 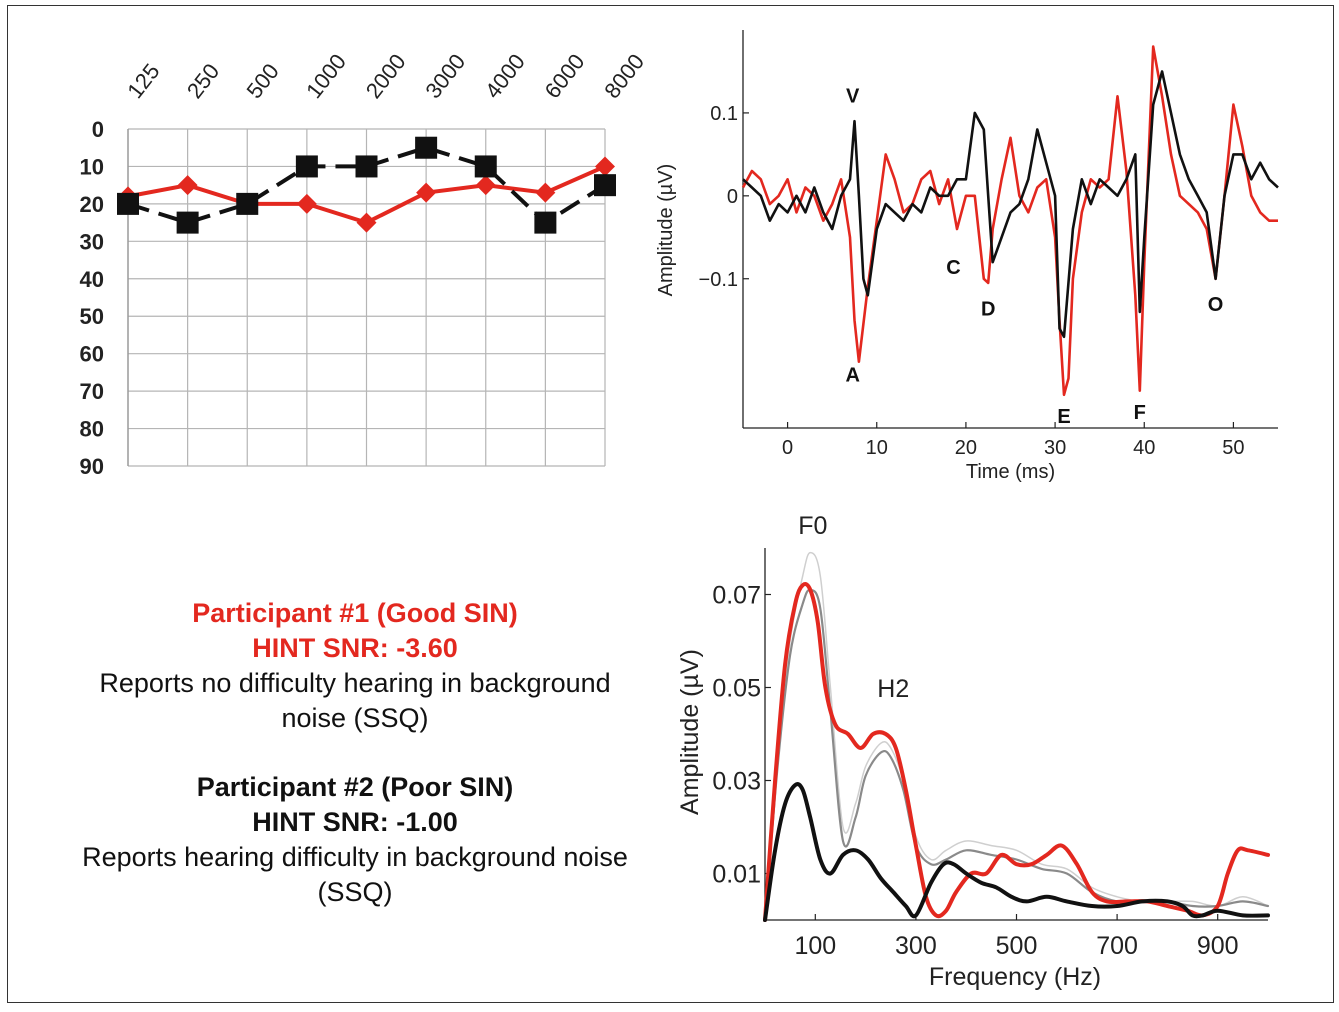 I want to click on audiogram-y-tick-label: 20, so click(x=92, y=204).